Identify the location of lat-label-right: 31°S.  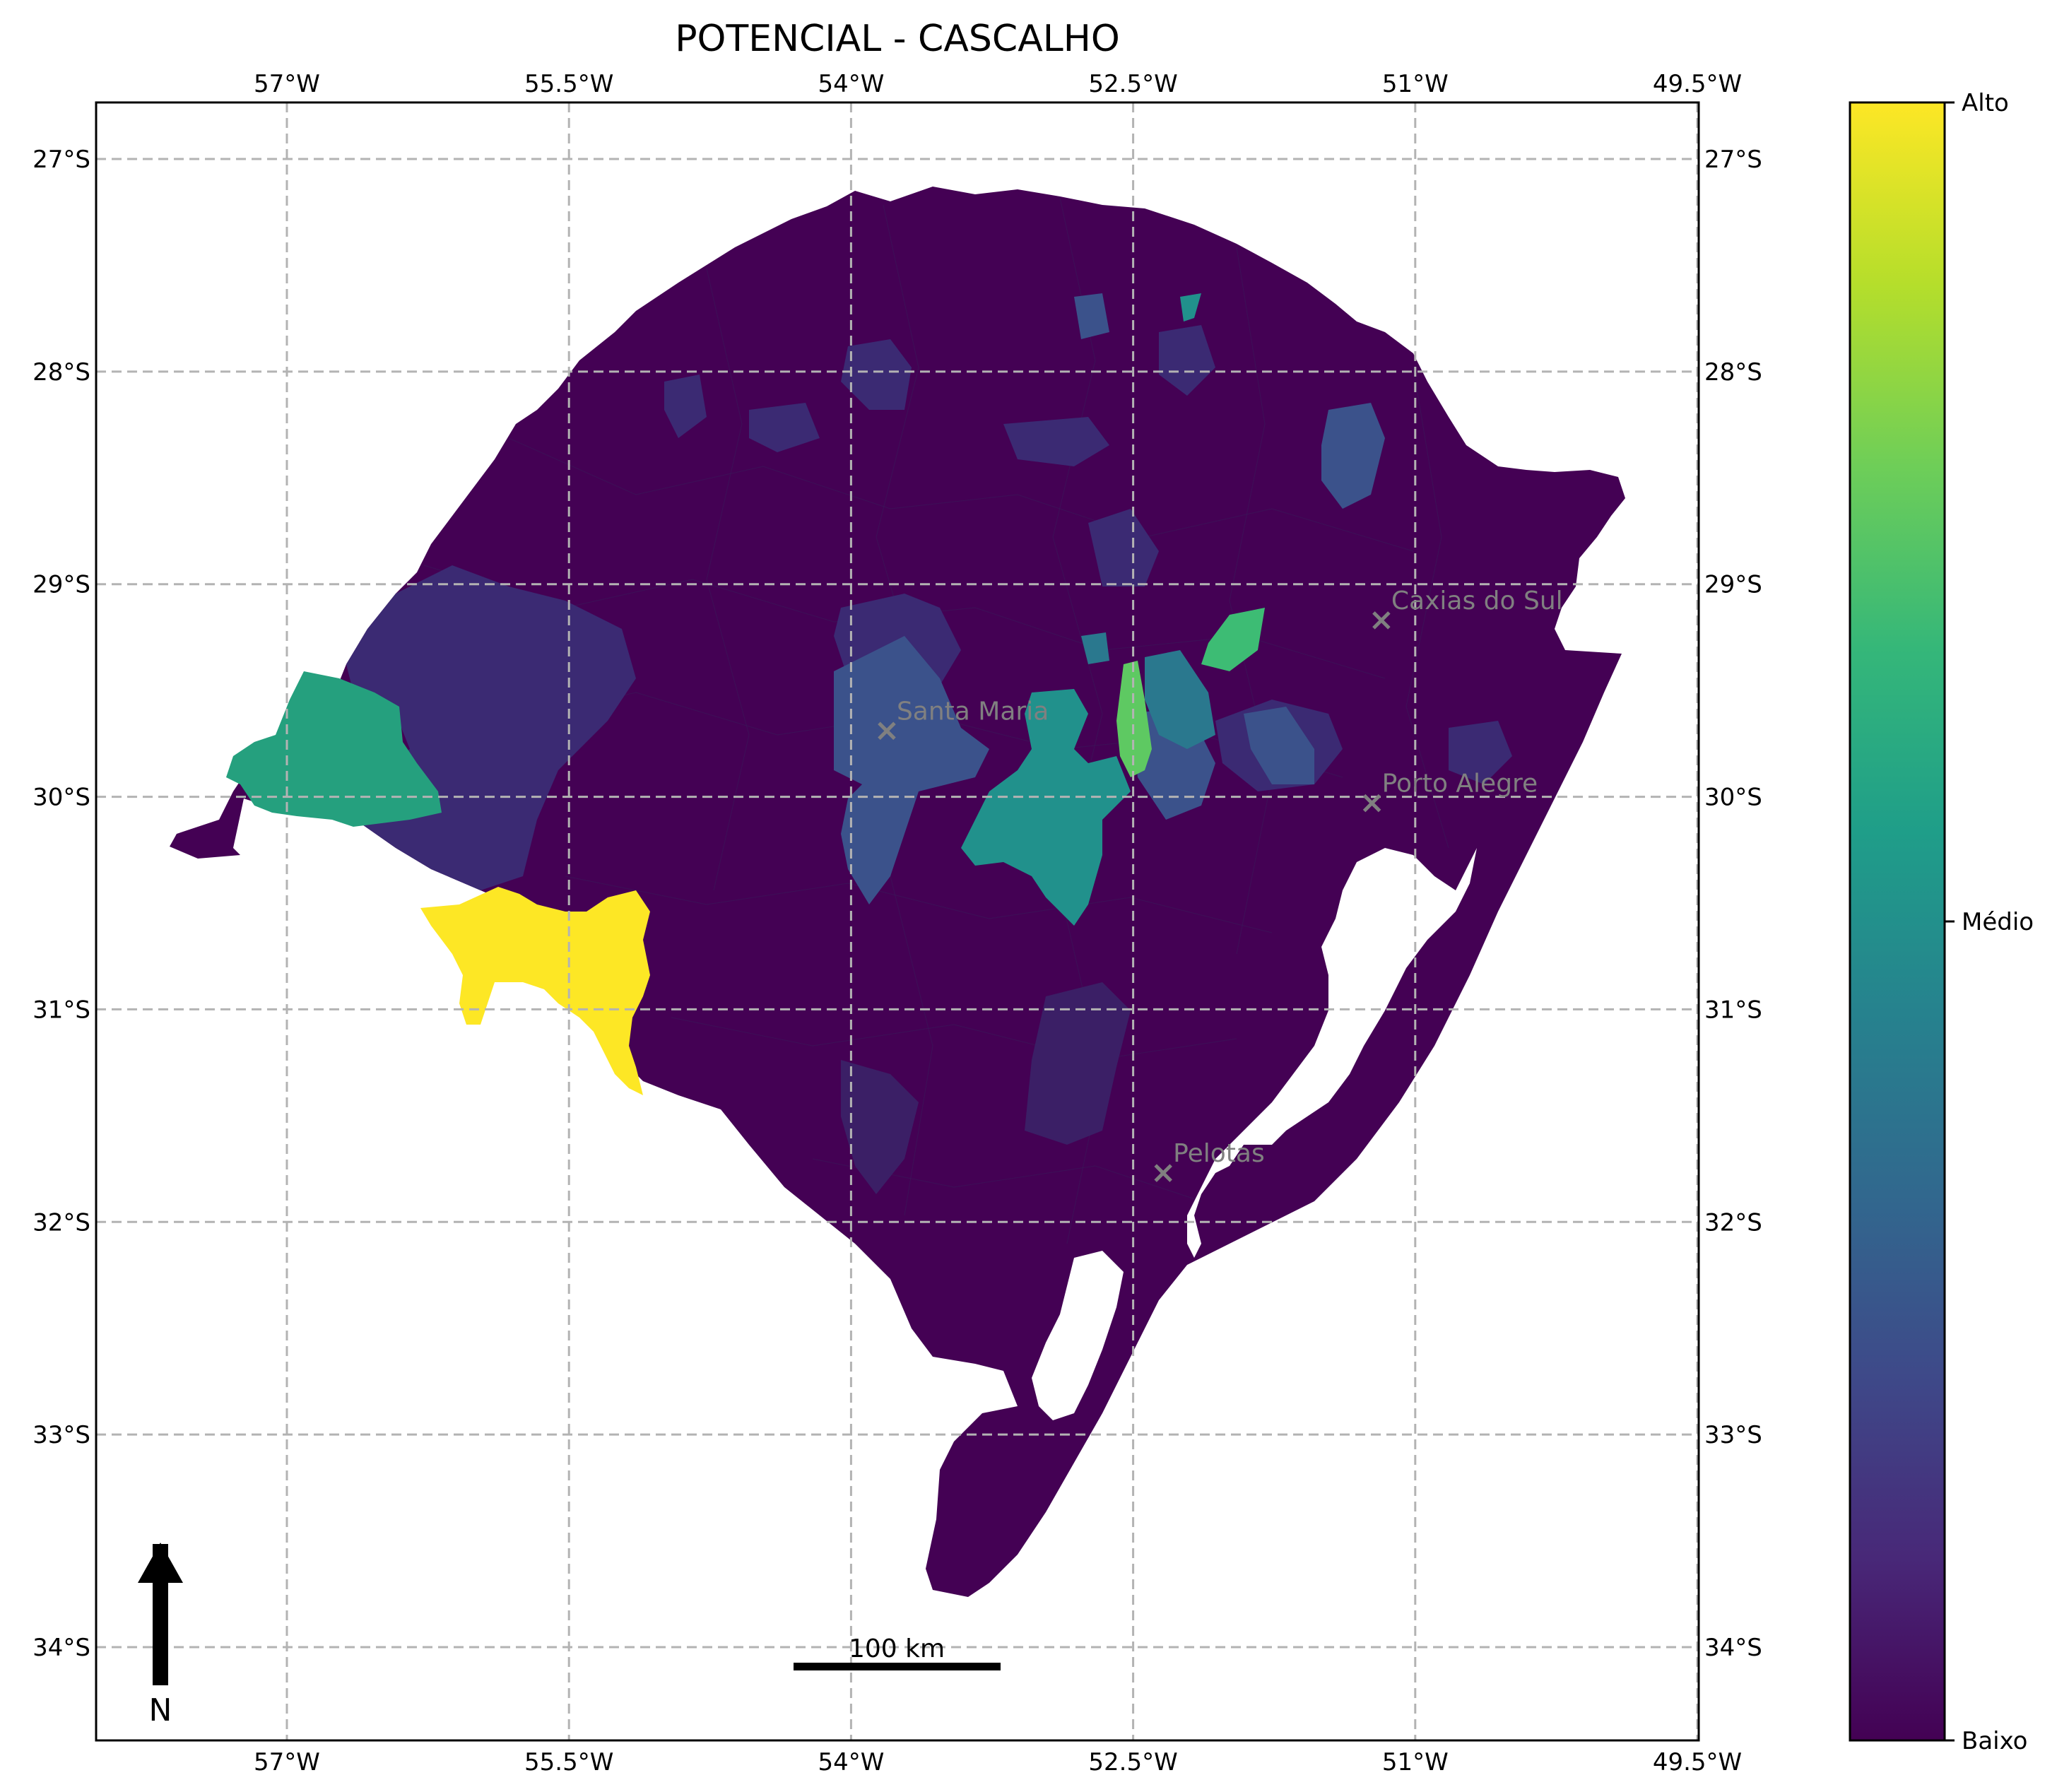
(1733, 1010).